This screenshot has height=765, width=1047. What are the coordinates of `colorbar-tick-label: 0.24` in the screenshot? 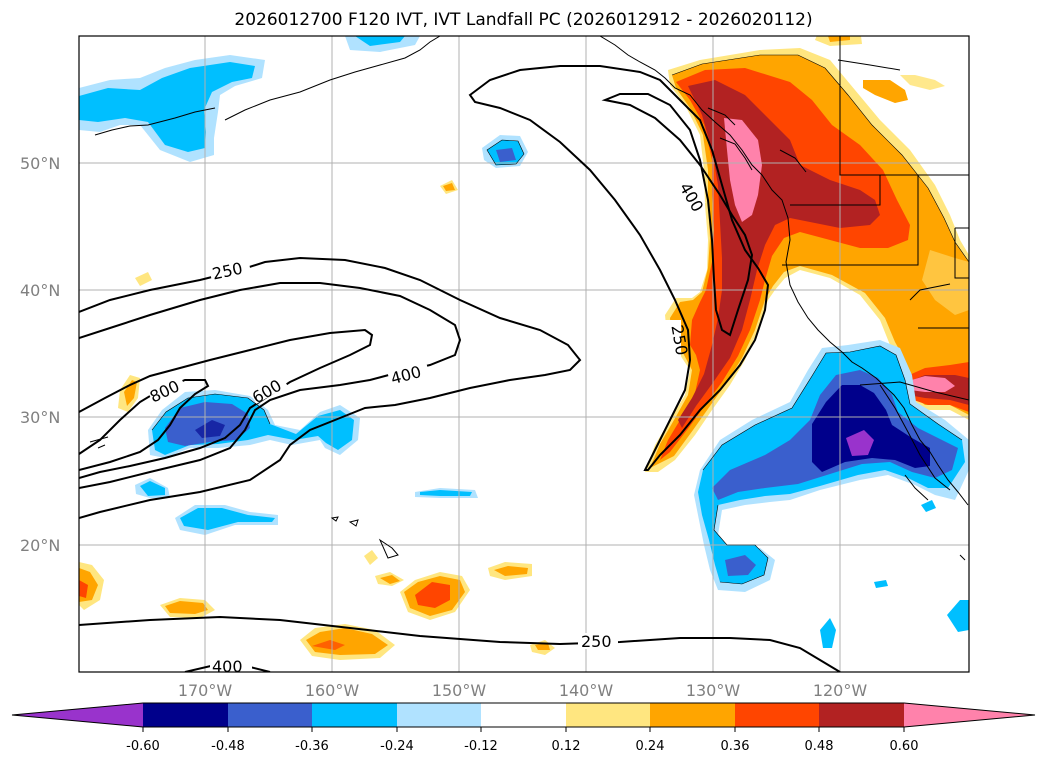 It's located at (650, 746).